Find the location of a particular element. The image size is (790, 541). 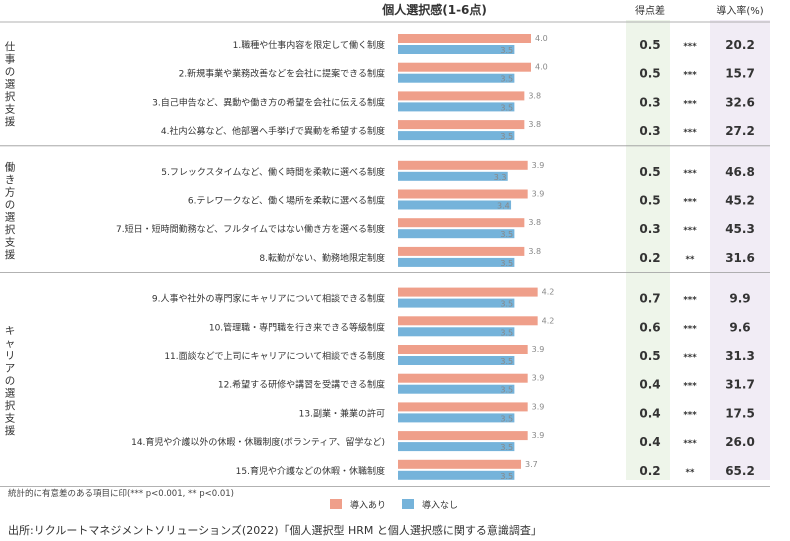

adoption-rate: 45.2 is located at coordinates (740, 201).